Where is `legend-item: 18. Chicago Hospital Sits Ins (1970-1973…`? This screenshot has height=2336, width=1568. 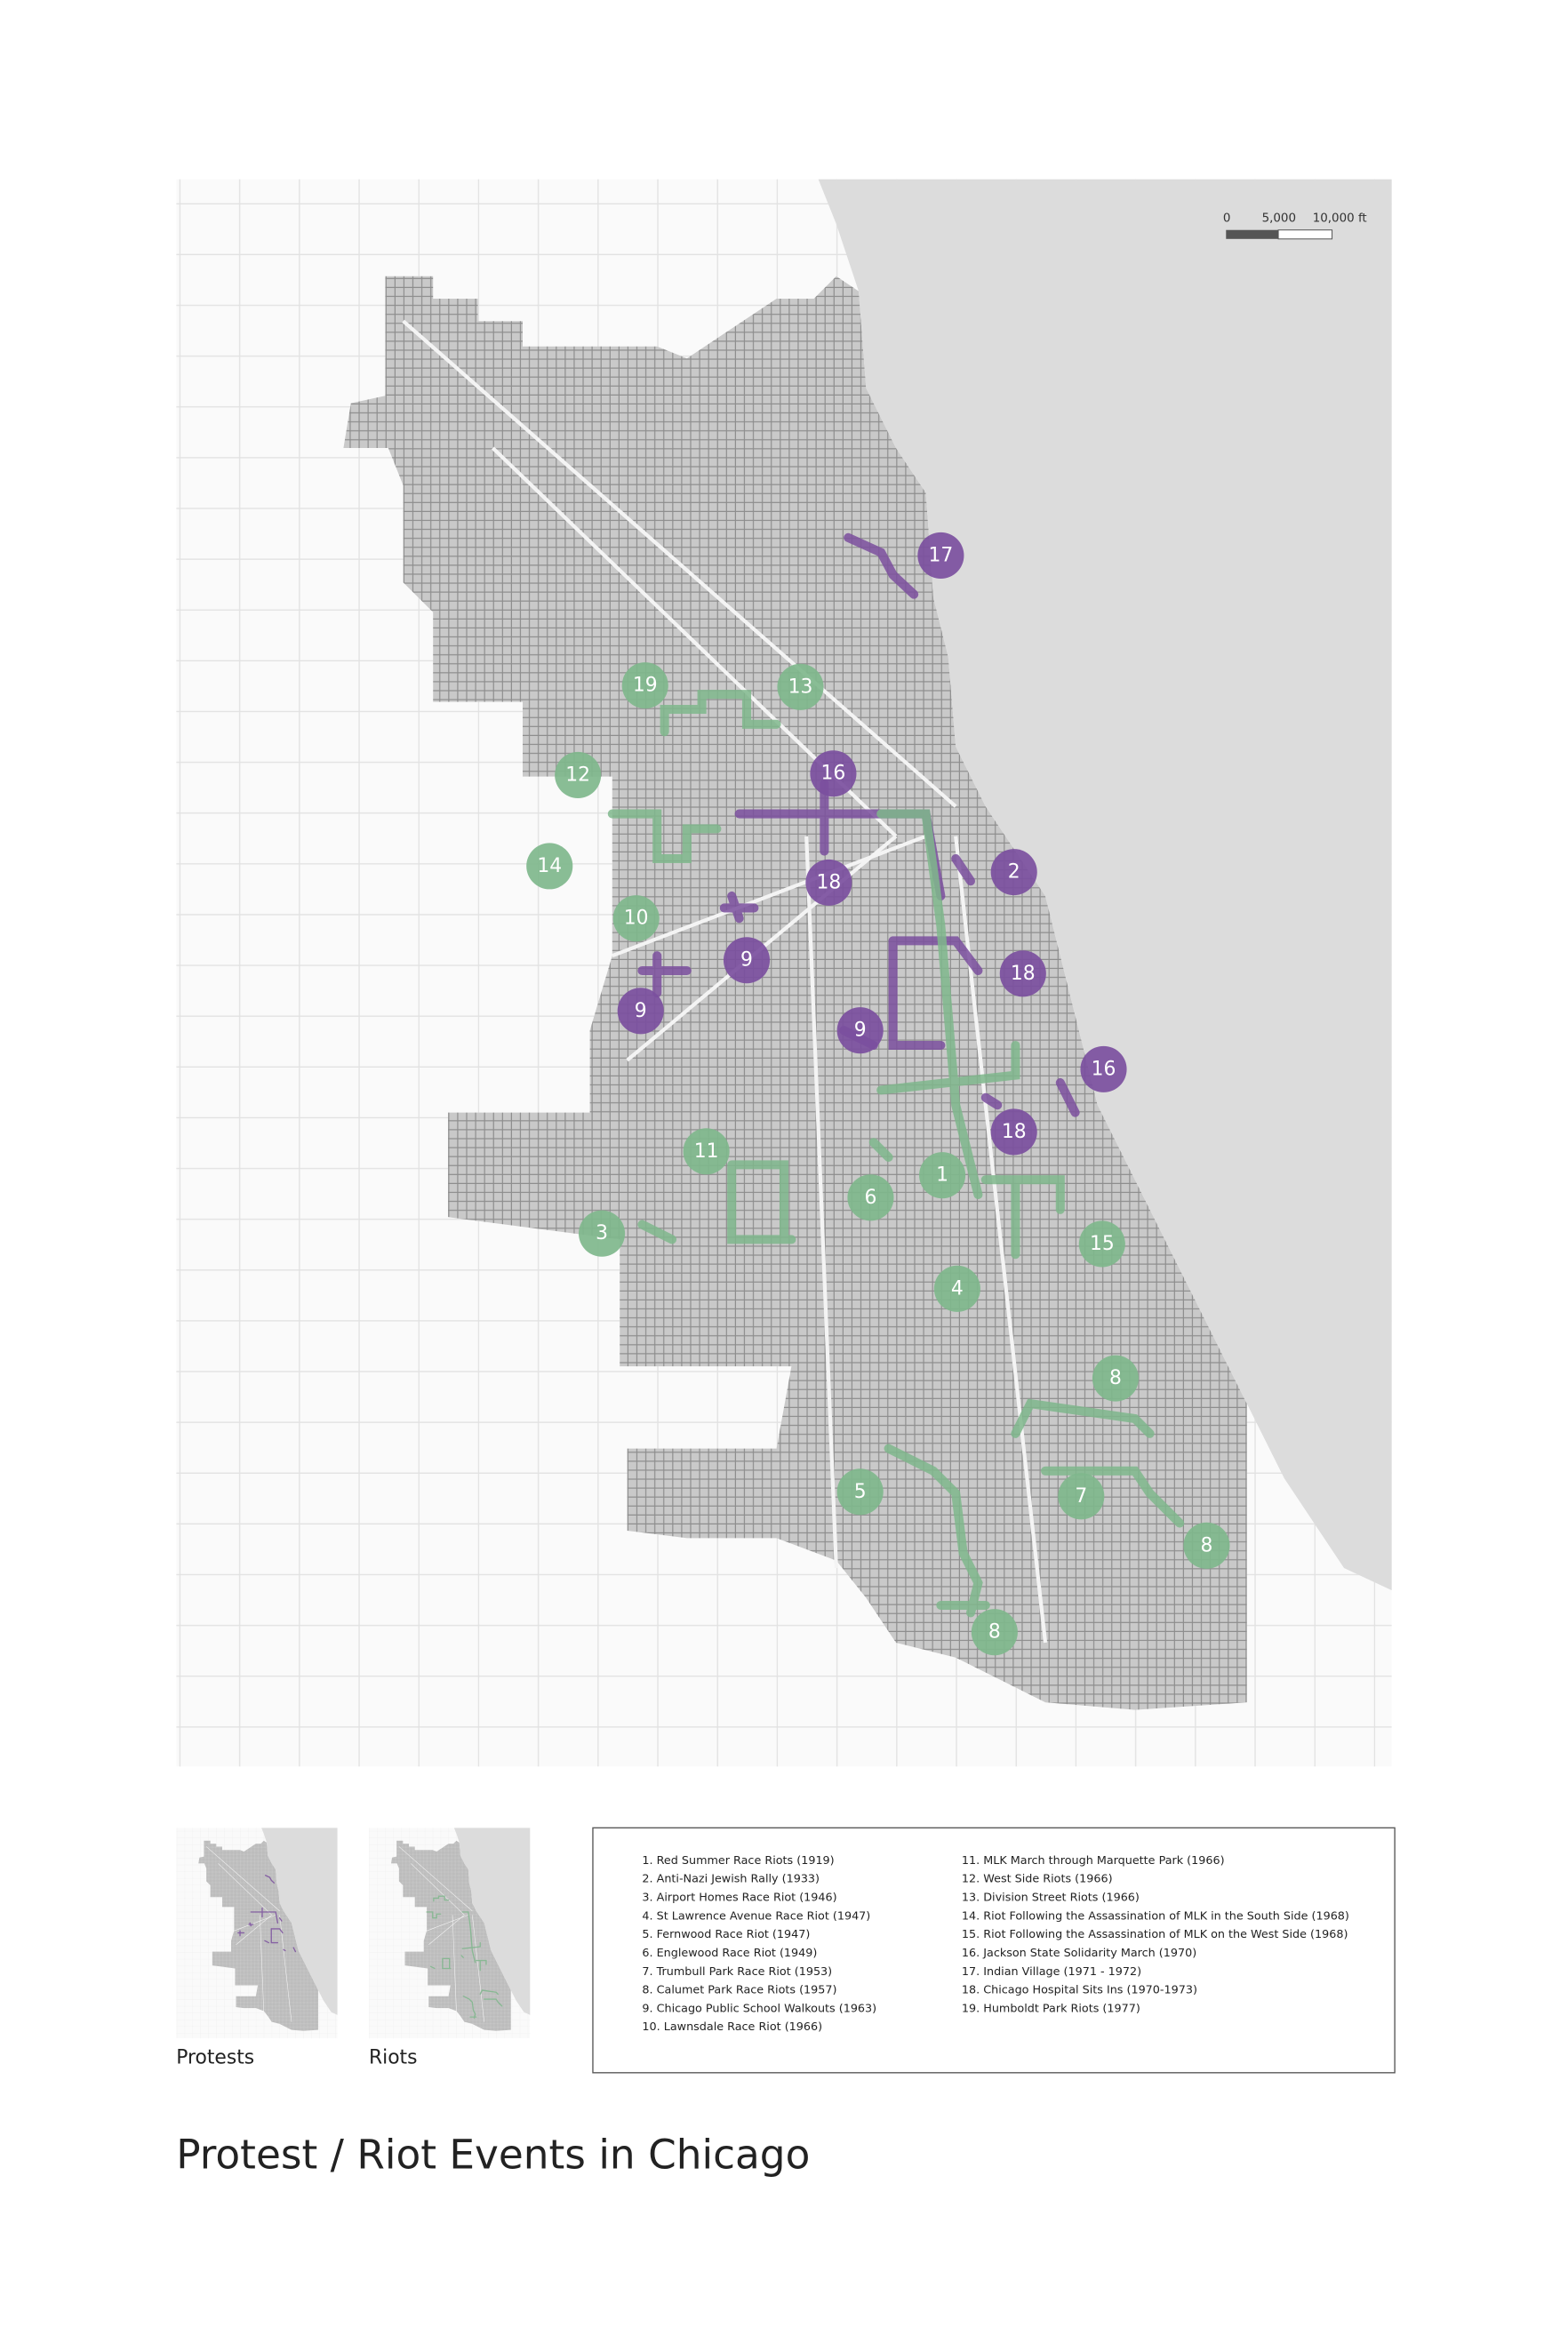 legend-item: 18. Chicago Hospital Sits Ins (1970-1973… is located at coordinates (1079, 1990).